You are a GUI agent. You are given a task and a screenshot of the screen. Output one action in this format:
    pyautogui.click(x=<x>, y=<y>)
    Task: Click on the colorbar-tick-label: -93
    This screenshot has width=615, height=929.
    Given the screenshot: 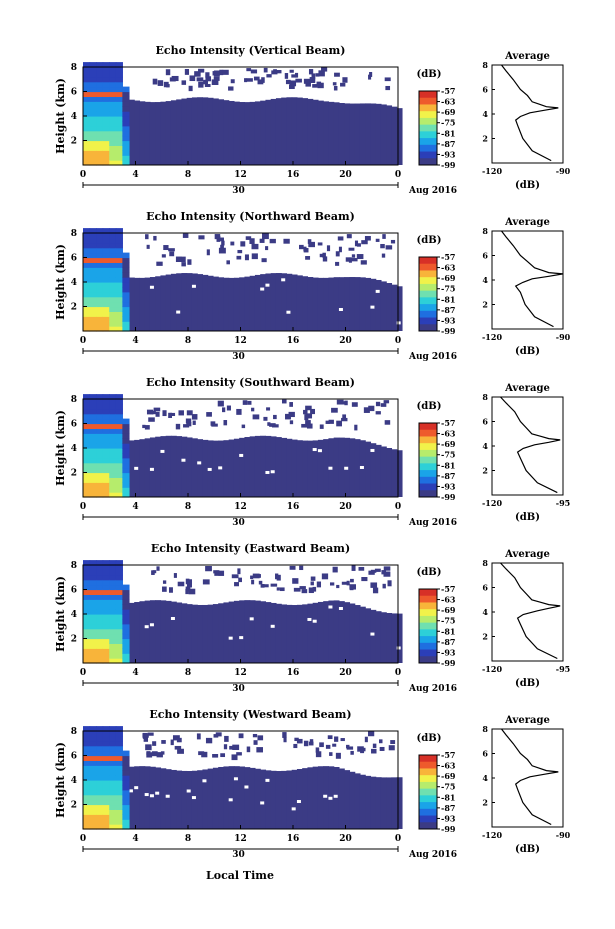 What is the action you would take?
    pyautogui.click(x=448, y=652)
    